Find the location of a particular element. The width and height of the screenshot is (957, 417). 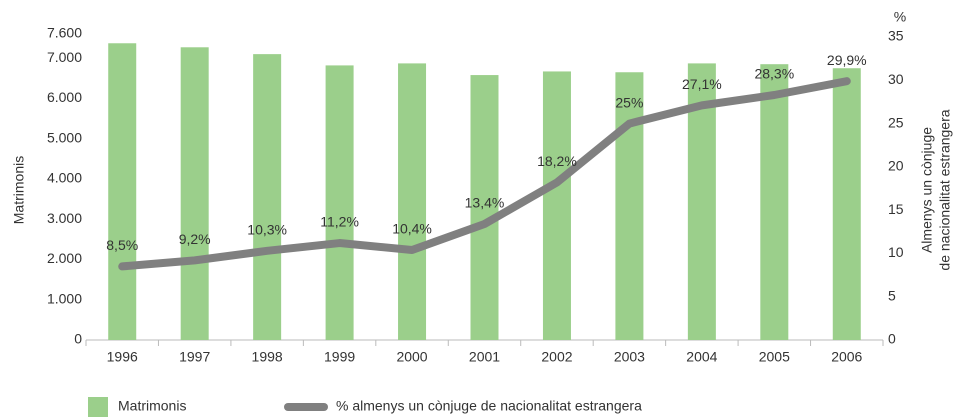

x-tick-label: 2006 is located at coordinates (846, 357).